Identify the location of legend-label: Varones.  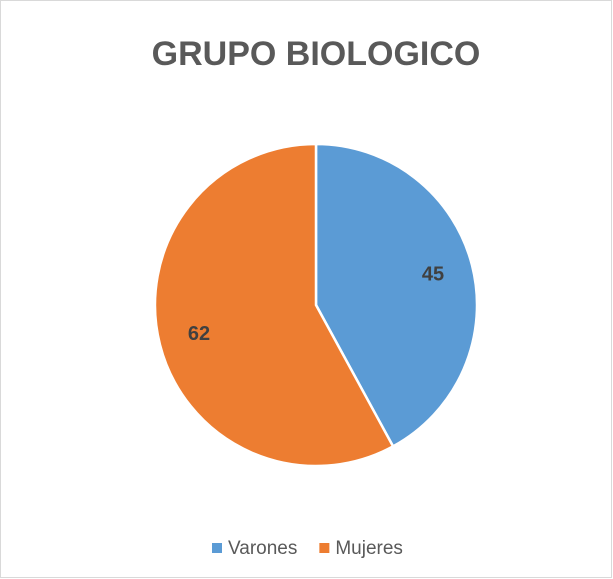
(262, 548).